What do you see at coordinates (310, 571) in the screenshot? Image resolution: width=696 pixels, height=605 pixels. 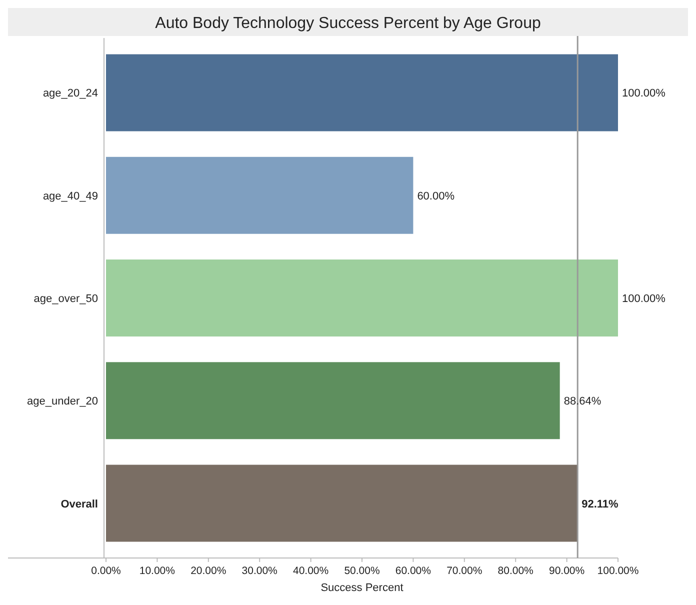 I see `x-tick-label: 40.00%` at bounding box center [310, 571].